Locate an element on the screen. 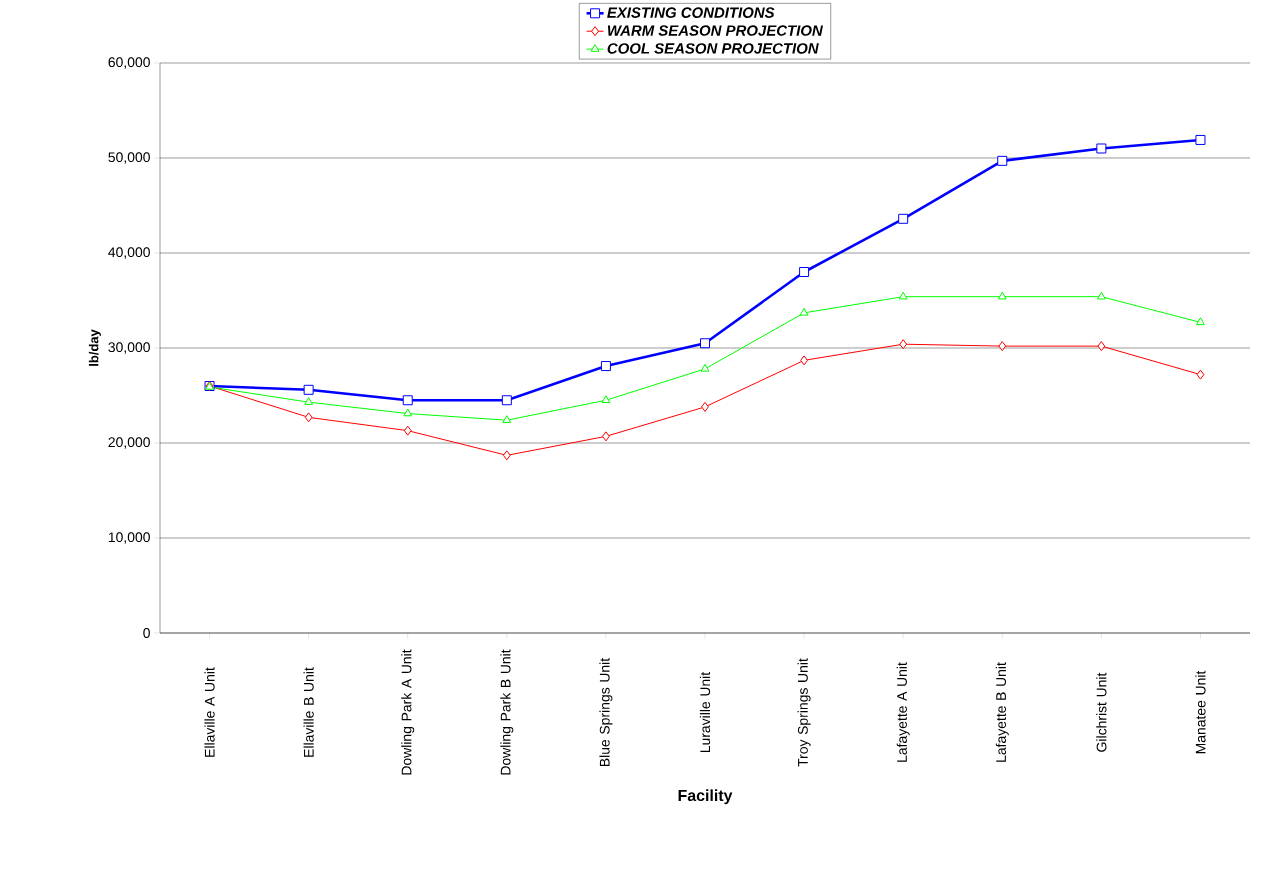 This screenshot has width=1262, height=883. x-tick-label: Troy Springs Unit is located at coordinates (804, 712).